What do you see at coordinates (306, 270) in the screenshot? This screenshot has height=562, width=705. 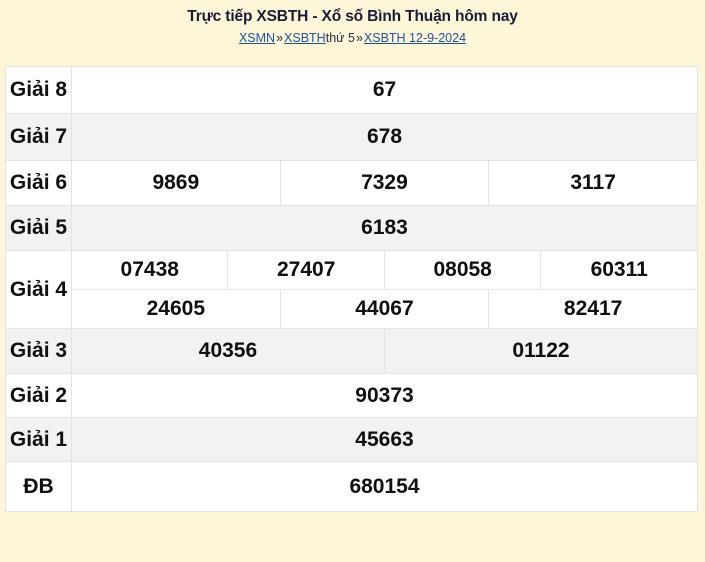 I see `prize-value-4-1: 27407` at bounding box center [306, 270].